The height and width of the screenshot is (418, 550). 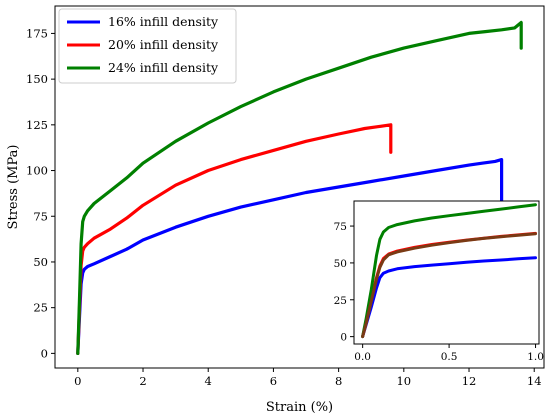 I want to click on legend-label-24: 24% infill density, so click(x=163, y=67).